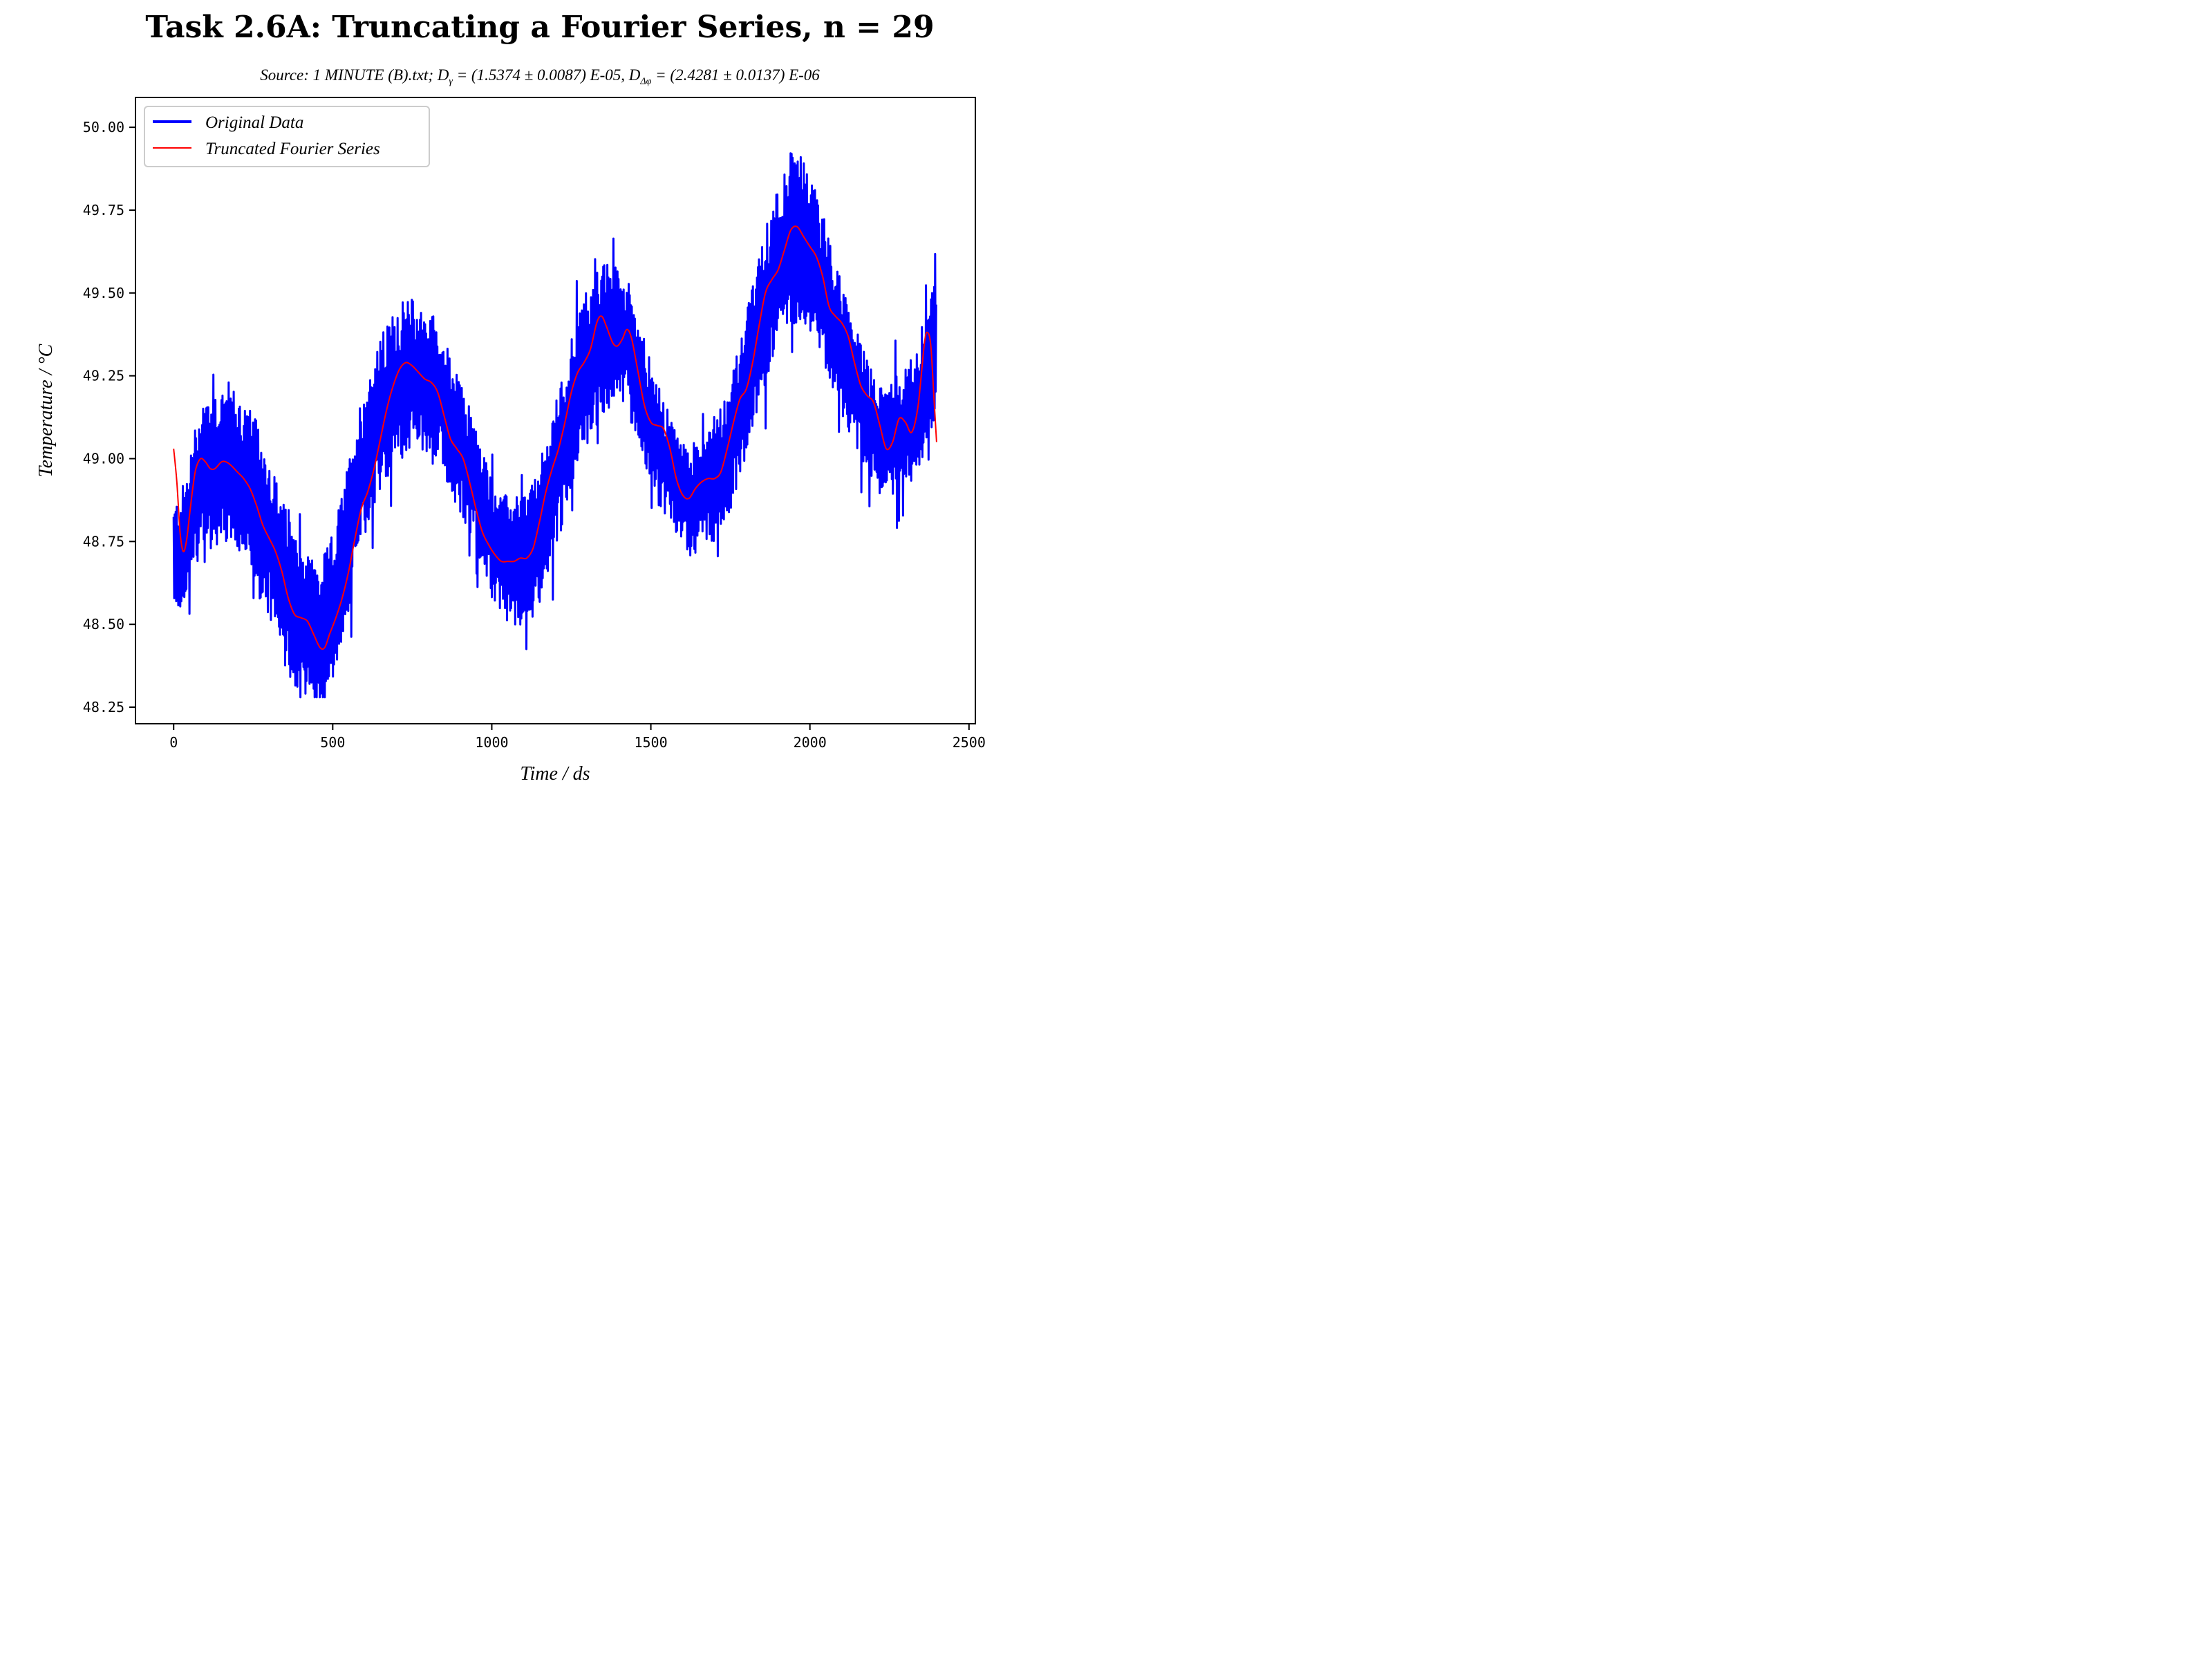  Describe the element at coordinates (254, 123) in the screenshot. I see `legend-label-original: Original Data` at that location.